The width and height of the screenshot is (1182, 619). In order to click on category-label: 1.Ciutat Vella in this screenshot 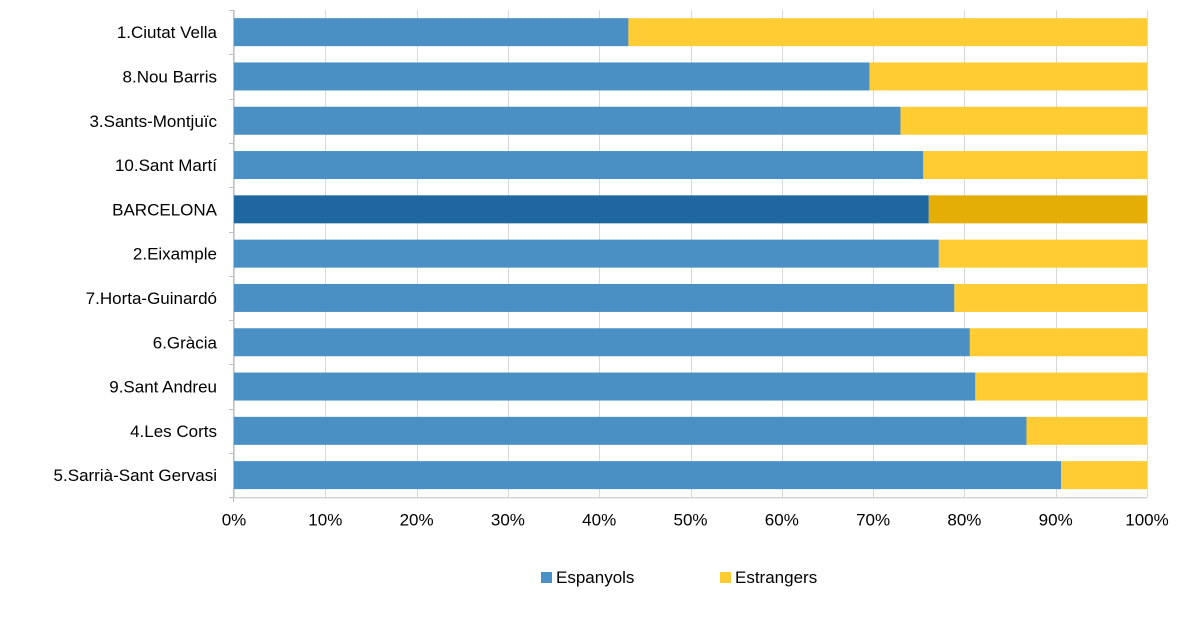, I will do `click(167, 32)`.